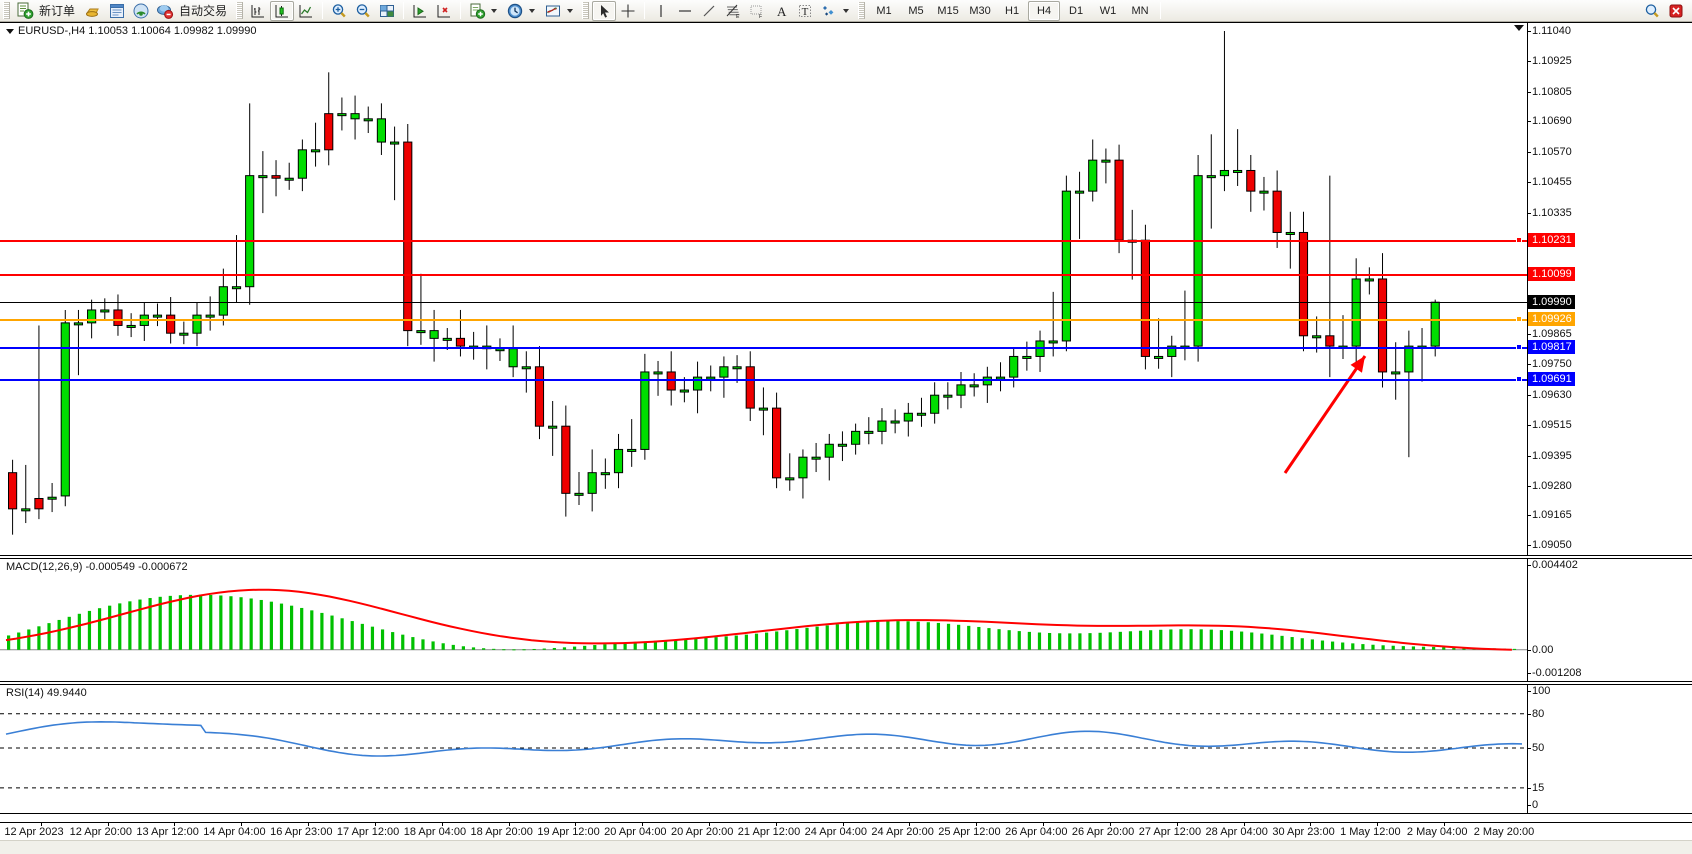 The image size is (1692, 854). I want to click on time-tick-mark, so click(576, 824).